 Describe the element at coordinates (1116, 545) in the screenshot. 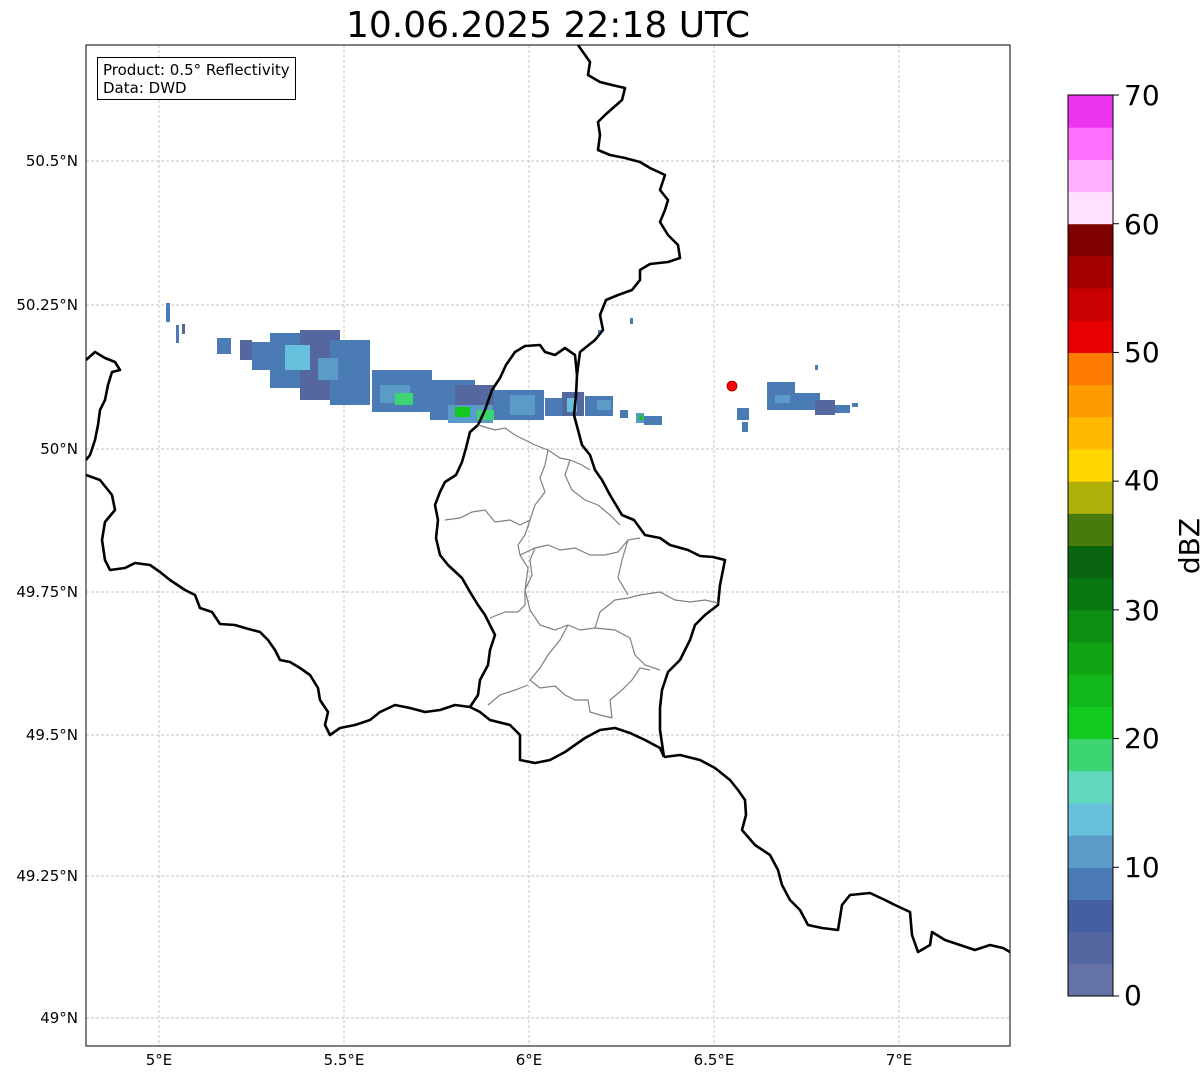

I see `colorbar-tick-marks` at that location.